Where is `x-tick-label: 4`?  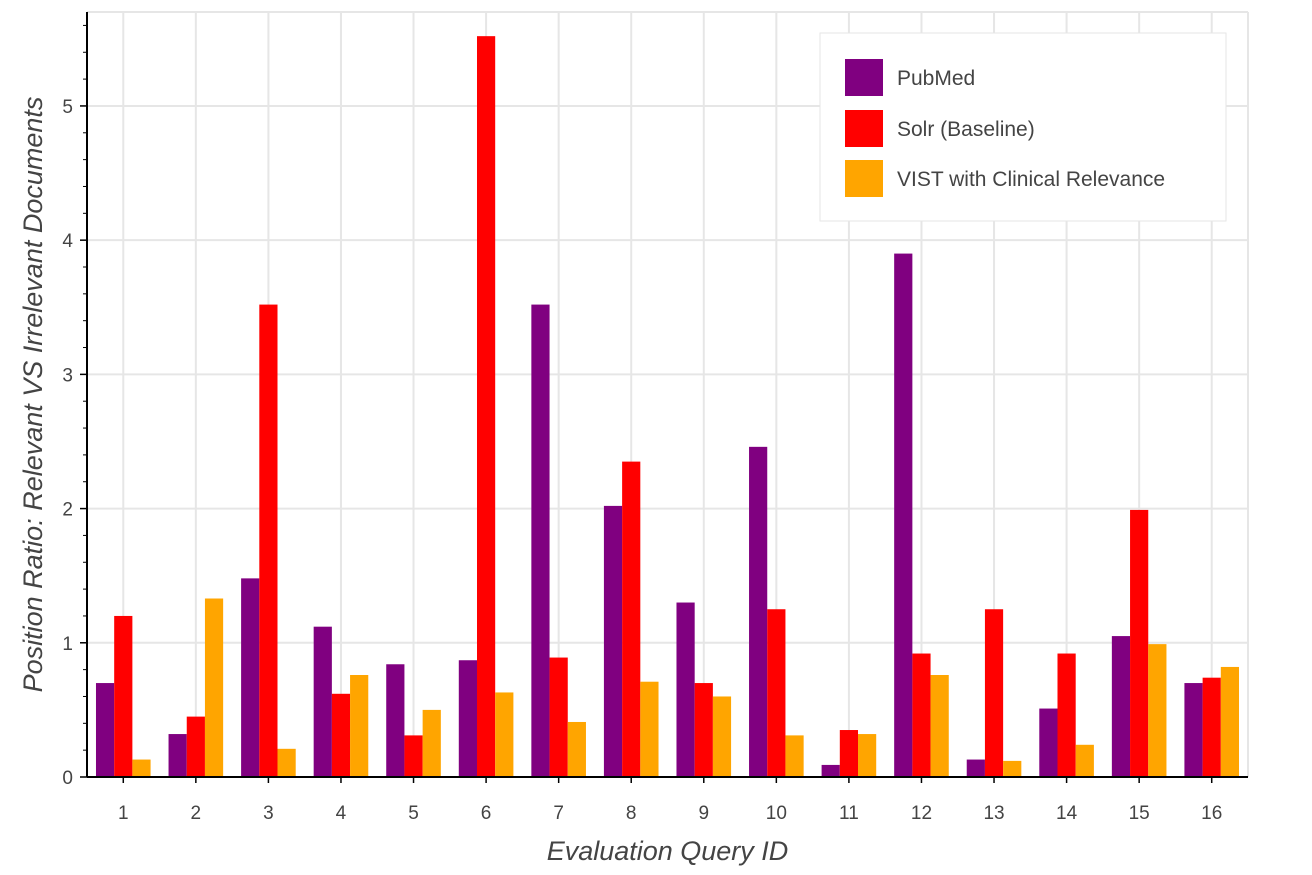
x-tick-label: 4 is located at coordinates (341, 813).